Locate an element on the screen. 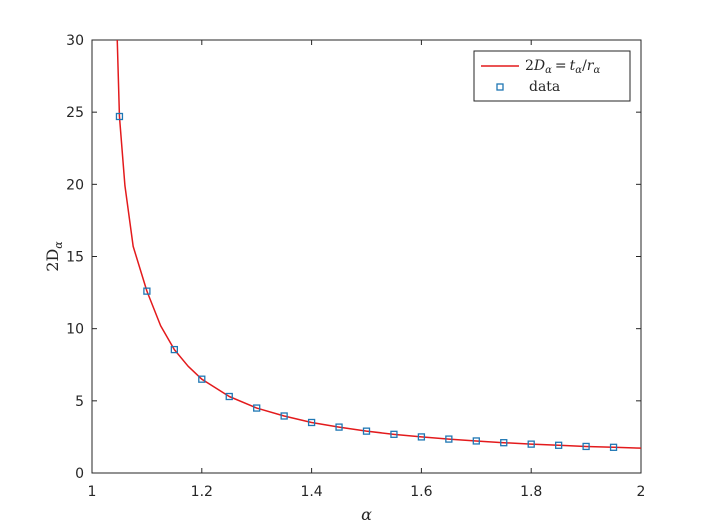  y-axis-title: 2Dα is located at coordinates (54, 256).